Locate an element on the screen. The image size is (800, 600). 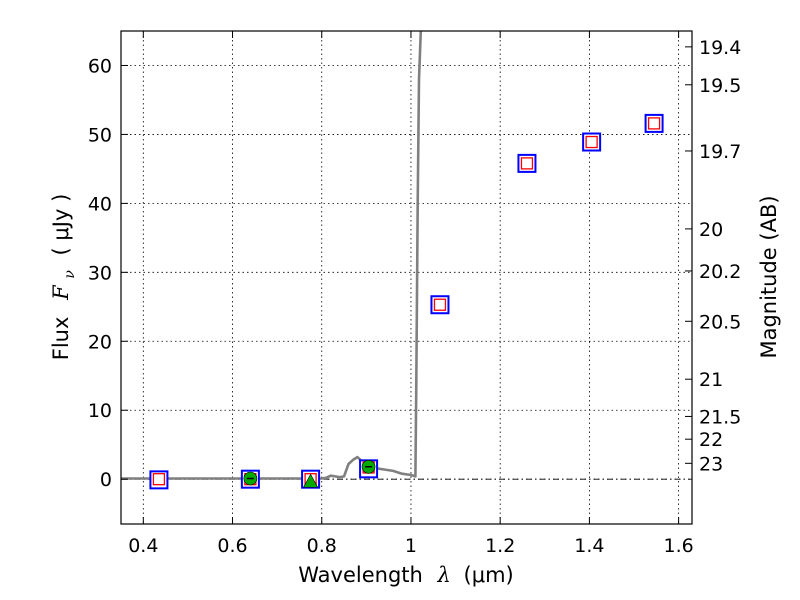
y-label-unit: ( μJy ) is located at coordinates (61, 225).